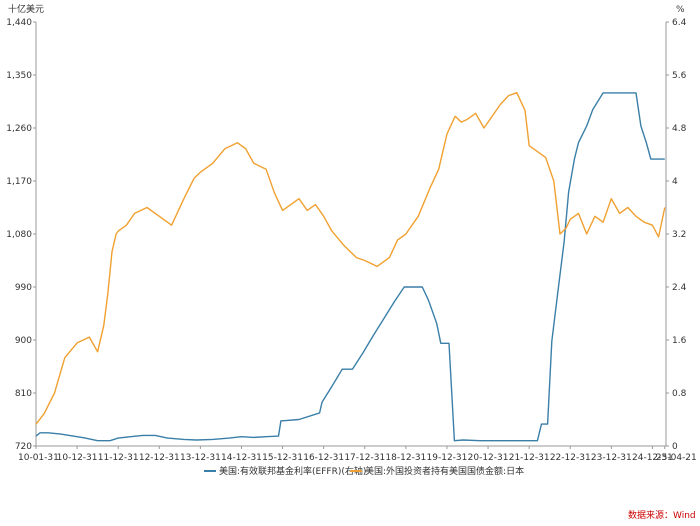 The width and height of the screenshot is (700, 526). I want to click on source-note: 数据来源：Wind, so click(662, 515).